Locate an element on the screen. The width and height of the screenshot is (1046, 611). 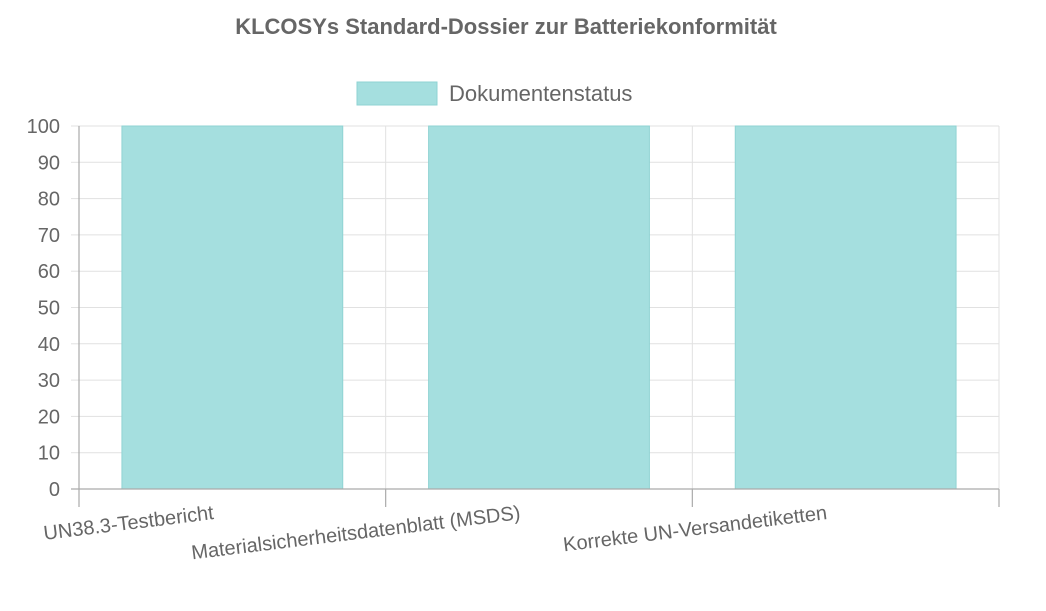
x-tick-label: UN38.3-Testbericht is located at coordinates (128, 523).